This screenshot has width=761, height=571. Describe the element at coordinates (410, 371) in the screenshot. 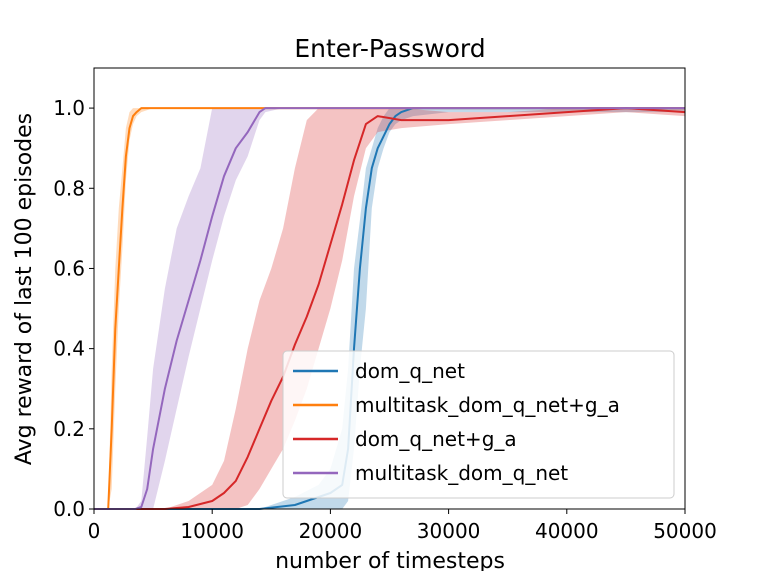

I see `legend-label: dom_q_net` at that location.